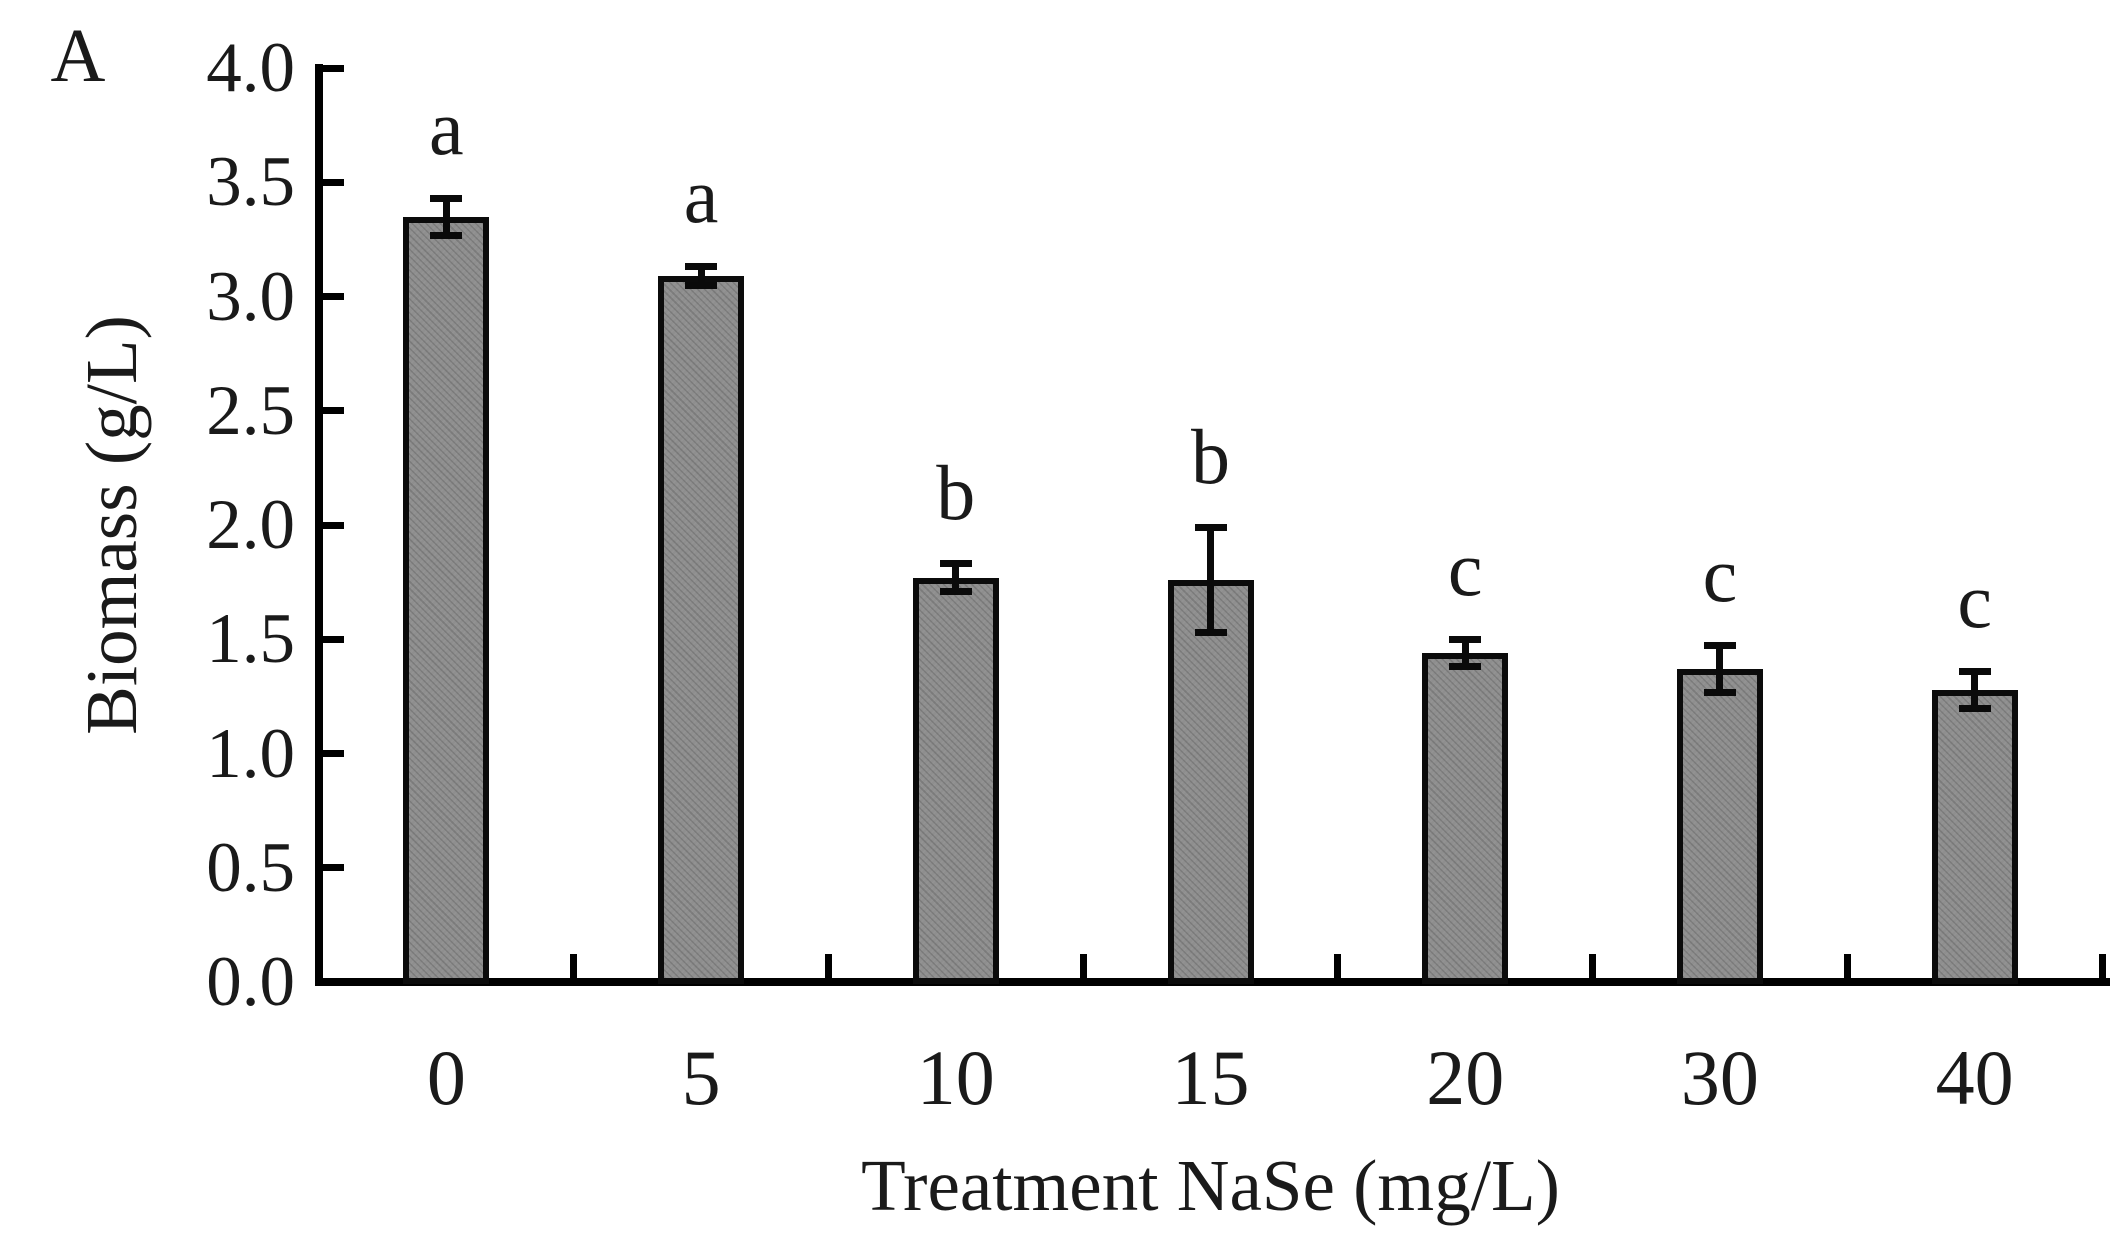 Image resolution: width=2128 pixels, height=1255 pixels. Describe the element at coordinates (250, 296) in the screenshot. I see `y-tick-label: 3.0` at that location.